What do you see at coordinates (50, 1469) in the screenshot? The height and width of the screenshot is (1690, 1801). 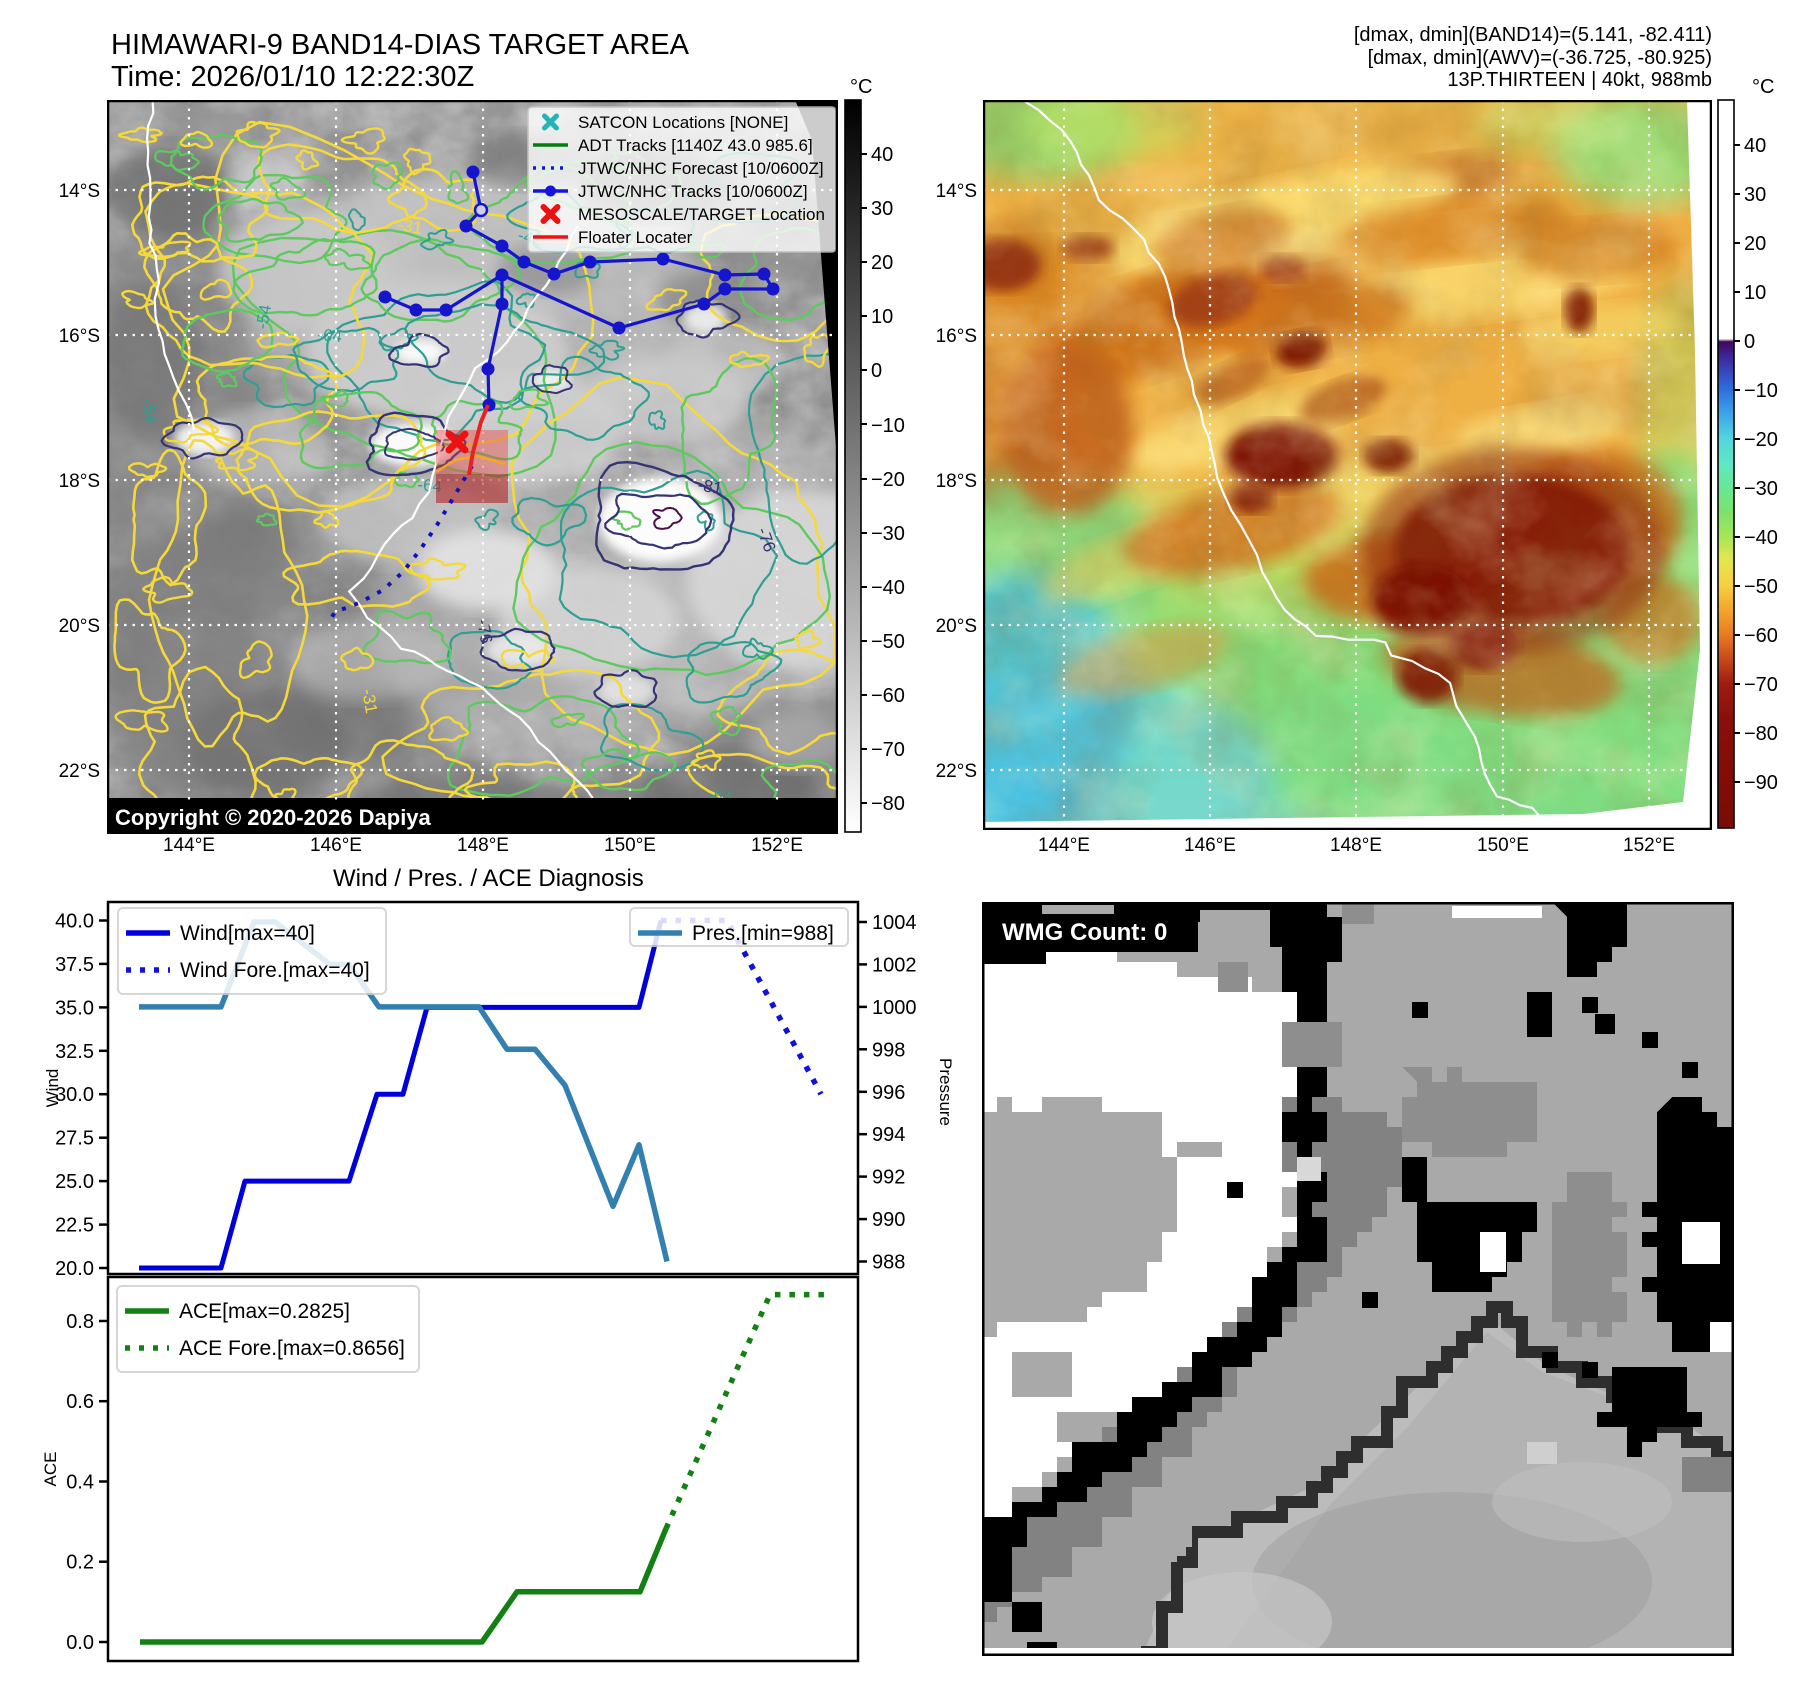 I see `svg-text: ACE` at bounding box center [50, 1469].